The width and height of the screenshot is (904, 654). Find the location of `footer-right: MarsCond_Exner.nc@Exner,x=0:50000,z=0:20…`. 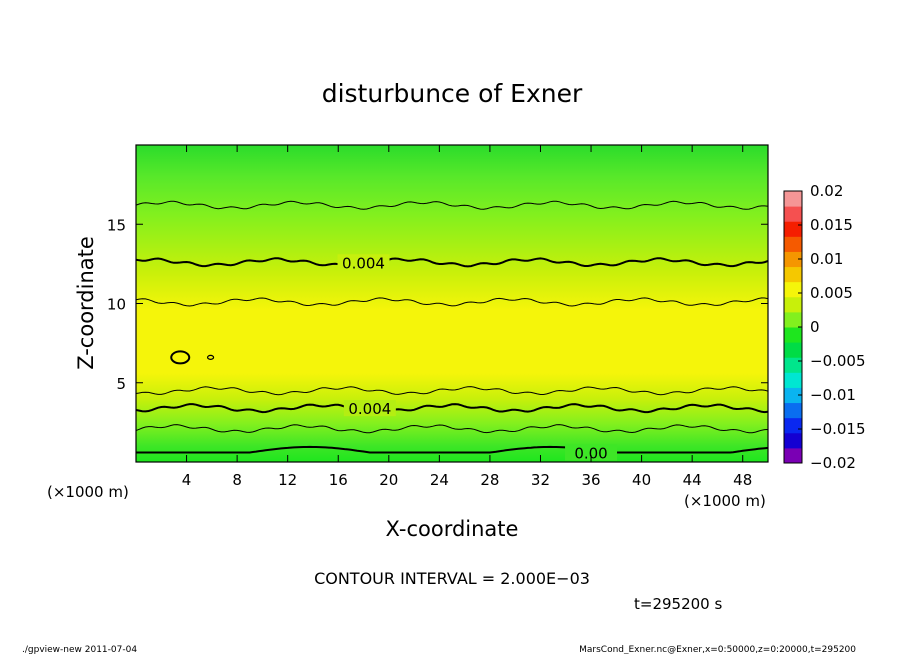

footer-right: MarsCond_Exner.nc@Exner,x=0:50000,z=0:20… is located at coordinates (717, 649).